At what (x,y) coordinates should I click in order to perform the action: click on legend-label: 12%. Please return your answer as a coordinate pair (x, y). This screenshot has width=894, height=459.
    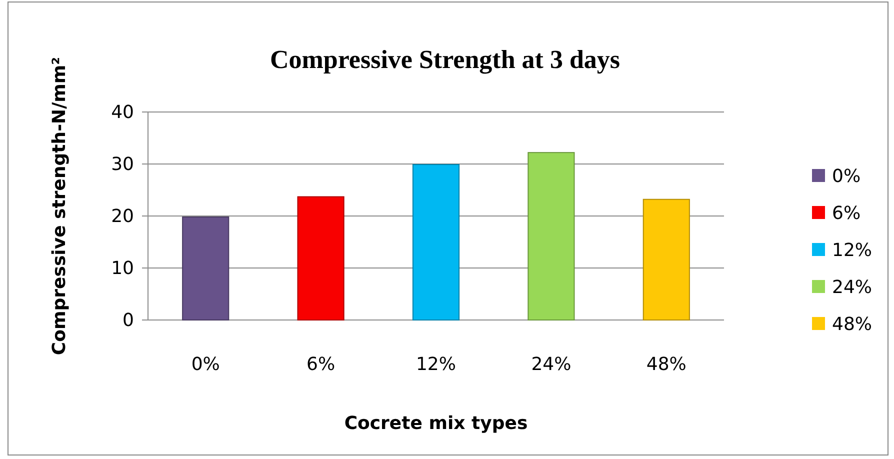
    Looking at the image, I should click on (852, 250).